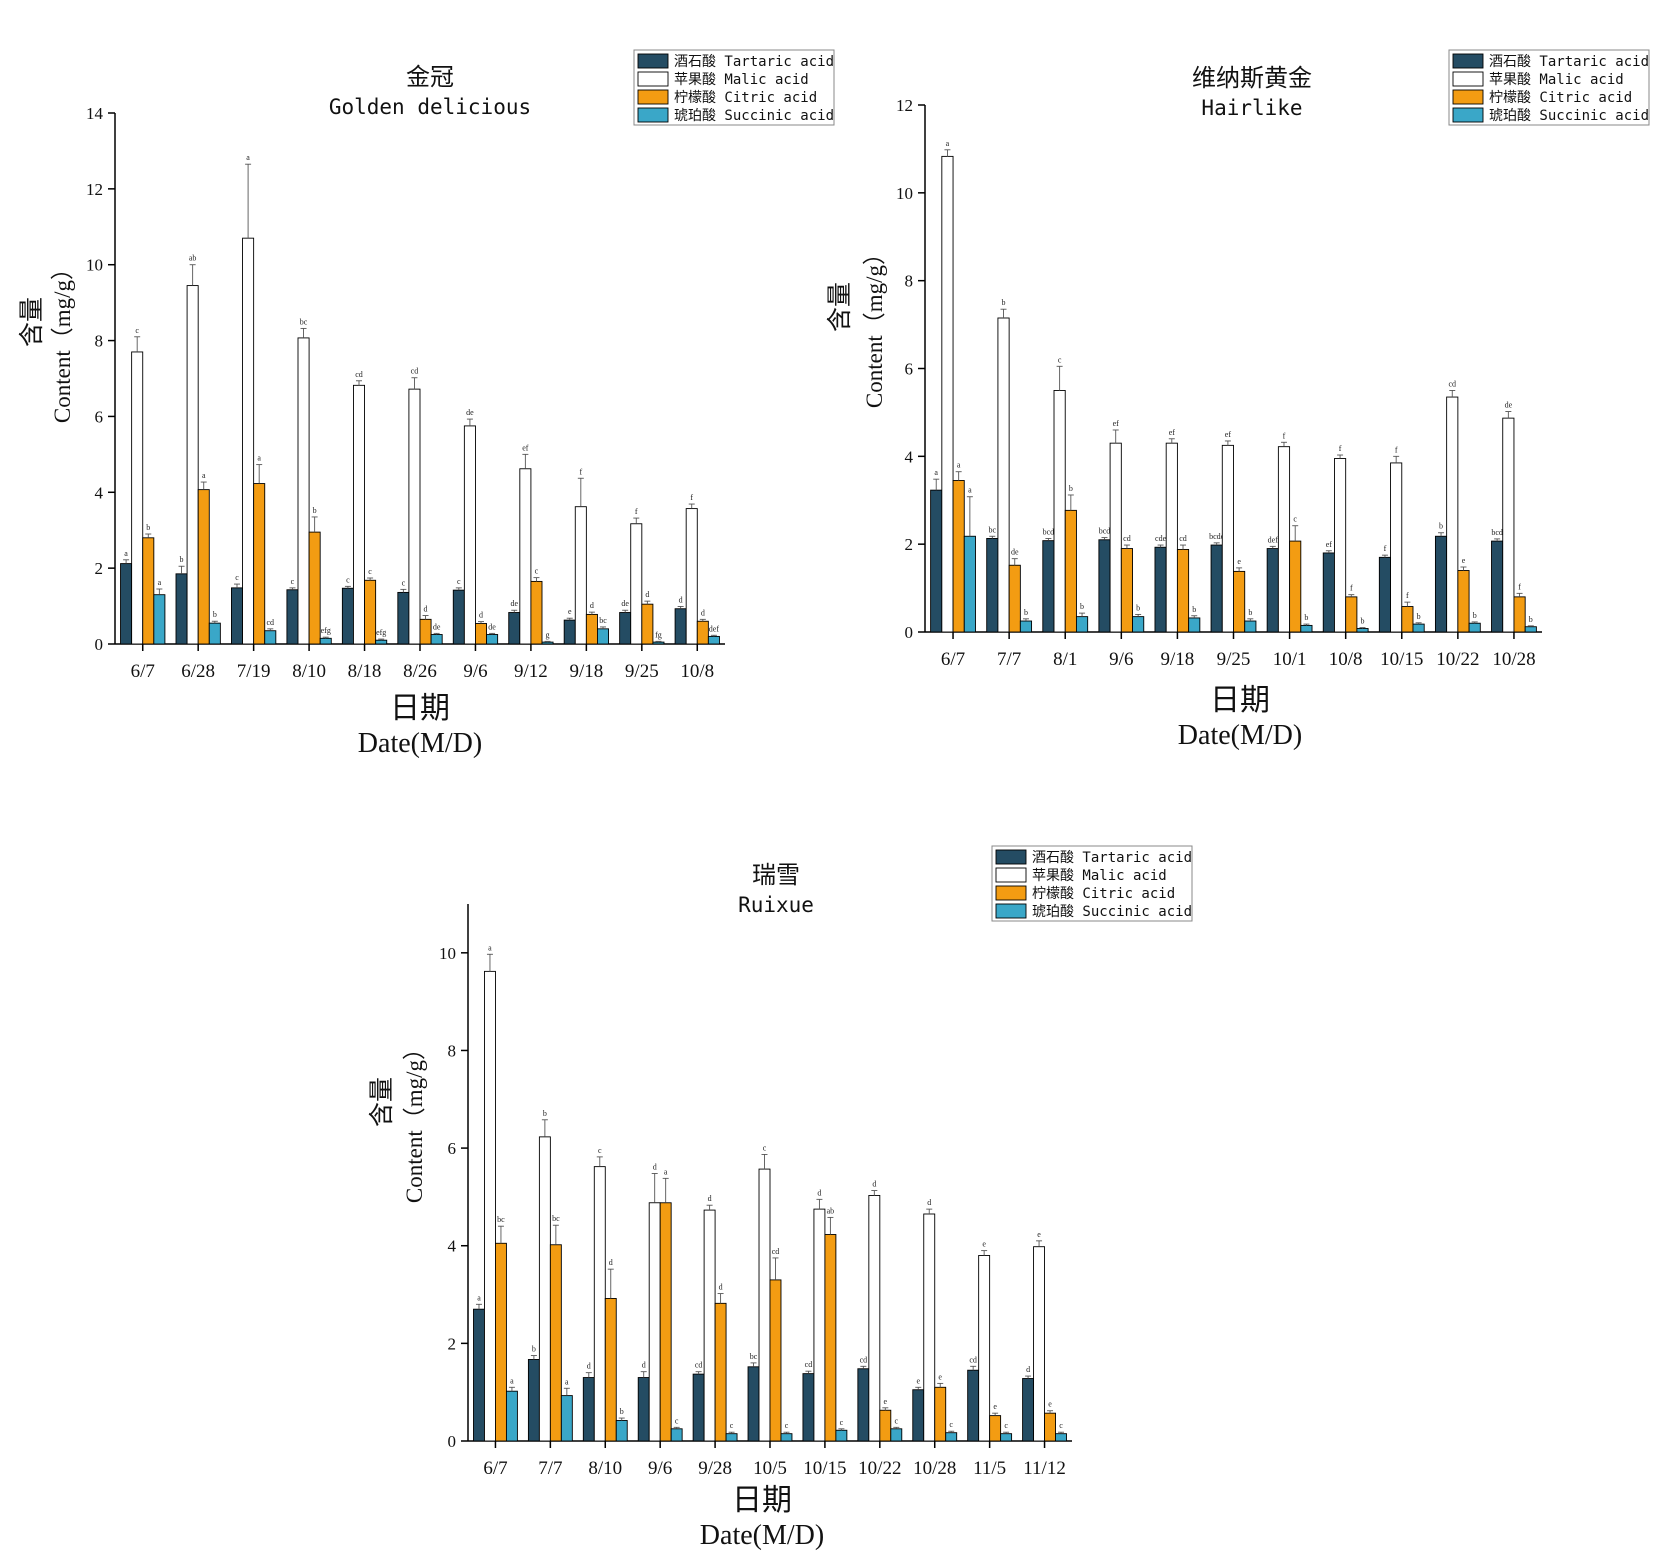 Image resolution: width=1654 pixels, height=1564 pixels. I want to click on y-tick-label: 14, so click(95, 113).